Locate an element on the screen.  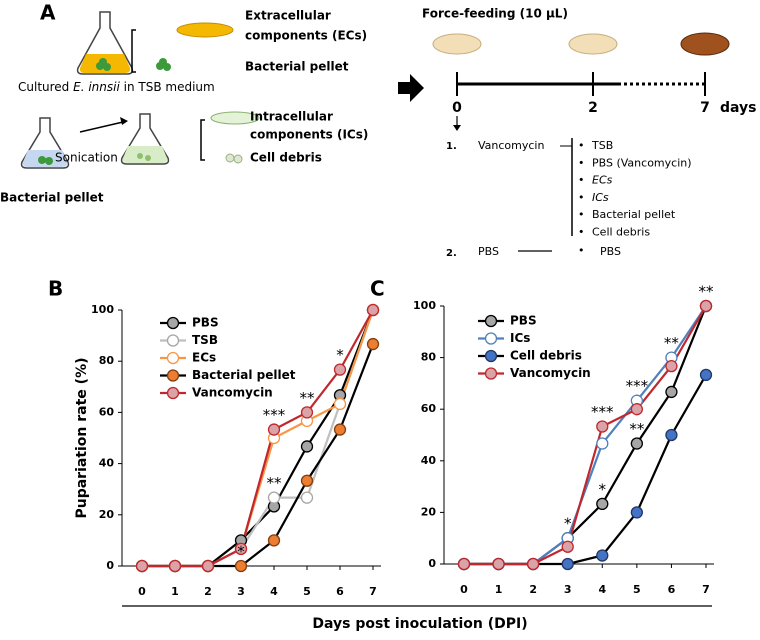
list-item: Bacterial pellet is located at coordinates (634, 214).